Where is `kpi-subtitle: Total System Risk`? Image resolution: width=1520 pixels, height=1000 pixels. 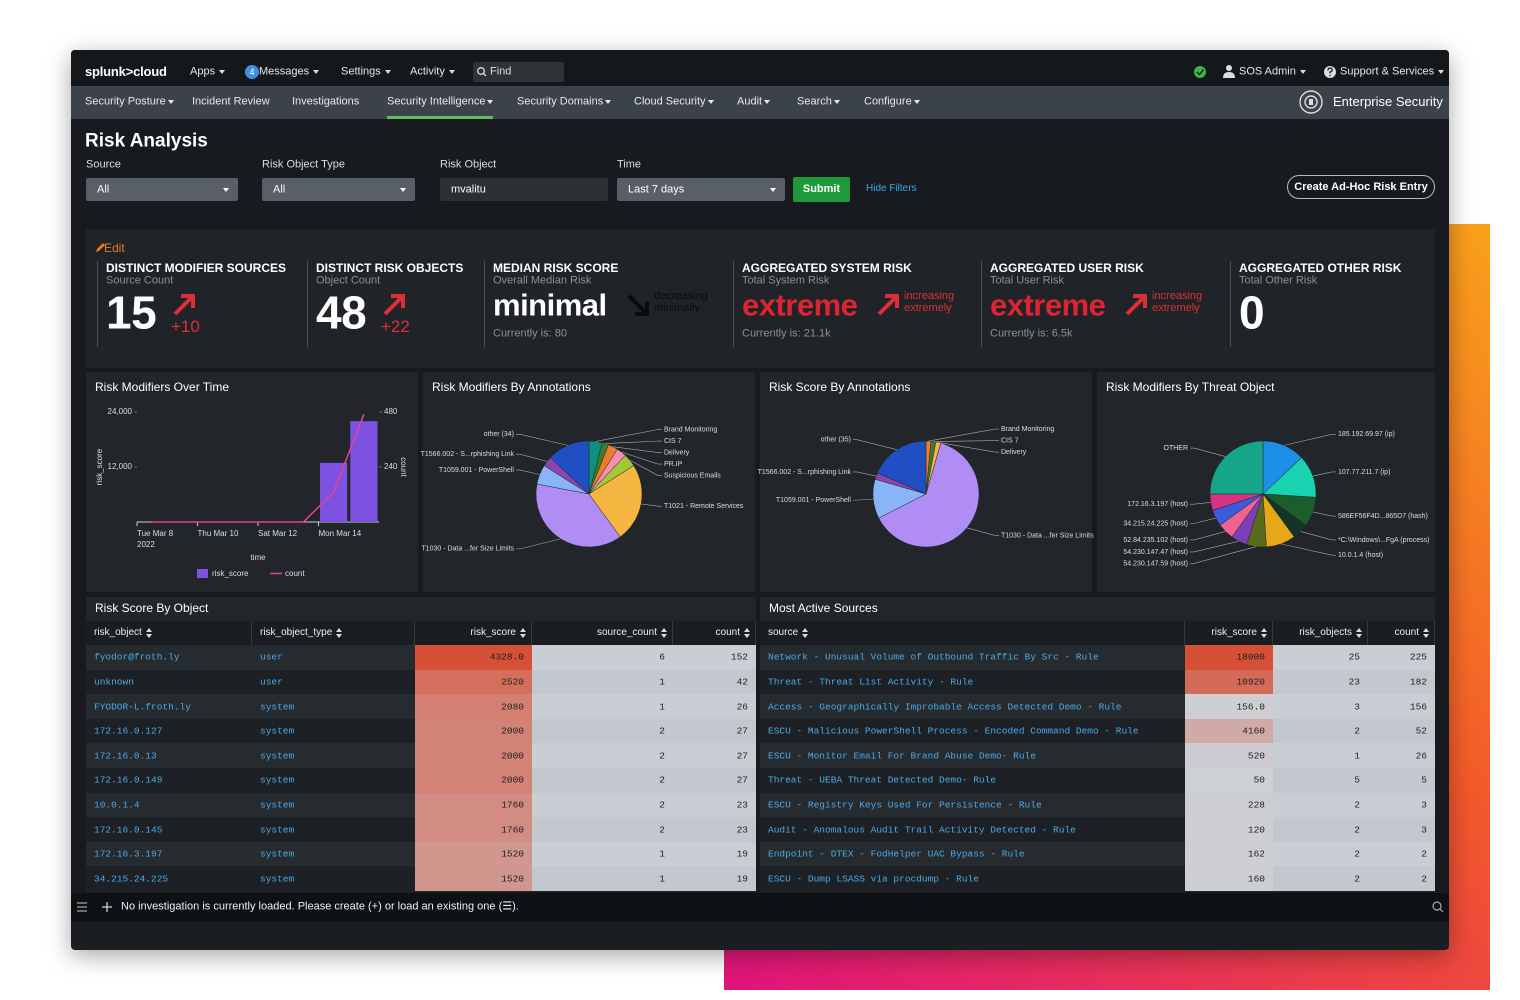
kpi-subtitle: Total System Risk is located at coordinates (786, 280).